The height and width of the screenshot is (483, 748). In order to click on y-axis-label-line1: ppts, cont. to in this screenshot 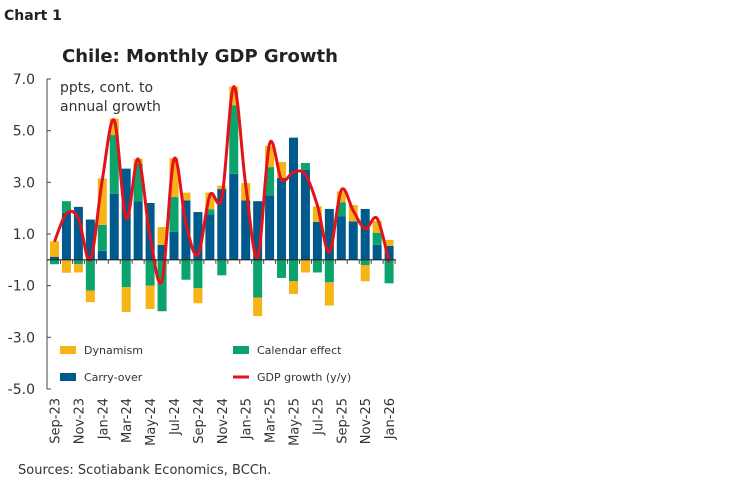, I will do `click(106, 88)`.